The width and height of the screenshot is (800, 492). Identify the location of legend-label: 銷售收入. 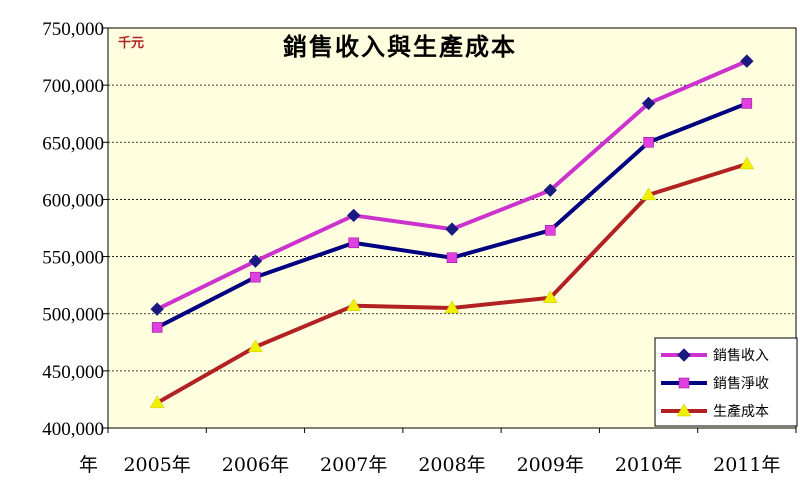
(741, 356).